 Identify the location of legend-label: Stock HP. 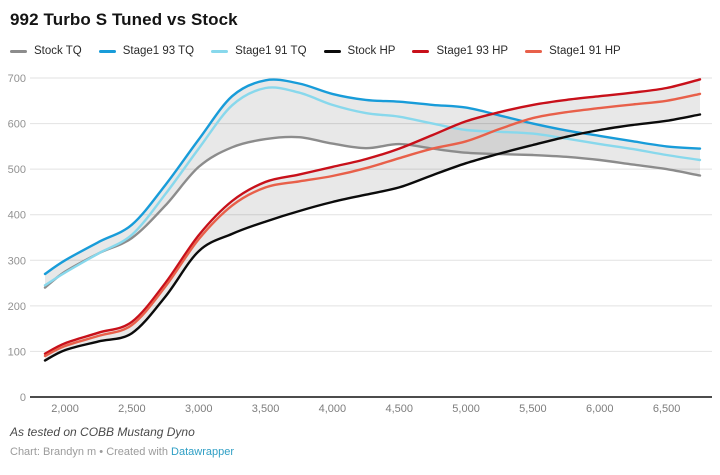
(371, 51).